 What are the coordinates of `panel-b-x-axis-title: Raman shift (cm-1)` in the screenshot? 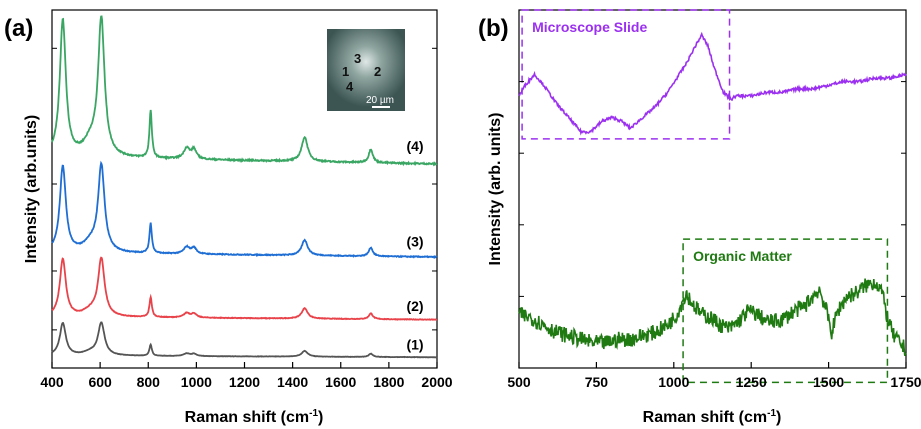 It's located at (712, 417).